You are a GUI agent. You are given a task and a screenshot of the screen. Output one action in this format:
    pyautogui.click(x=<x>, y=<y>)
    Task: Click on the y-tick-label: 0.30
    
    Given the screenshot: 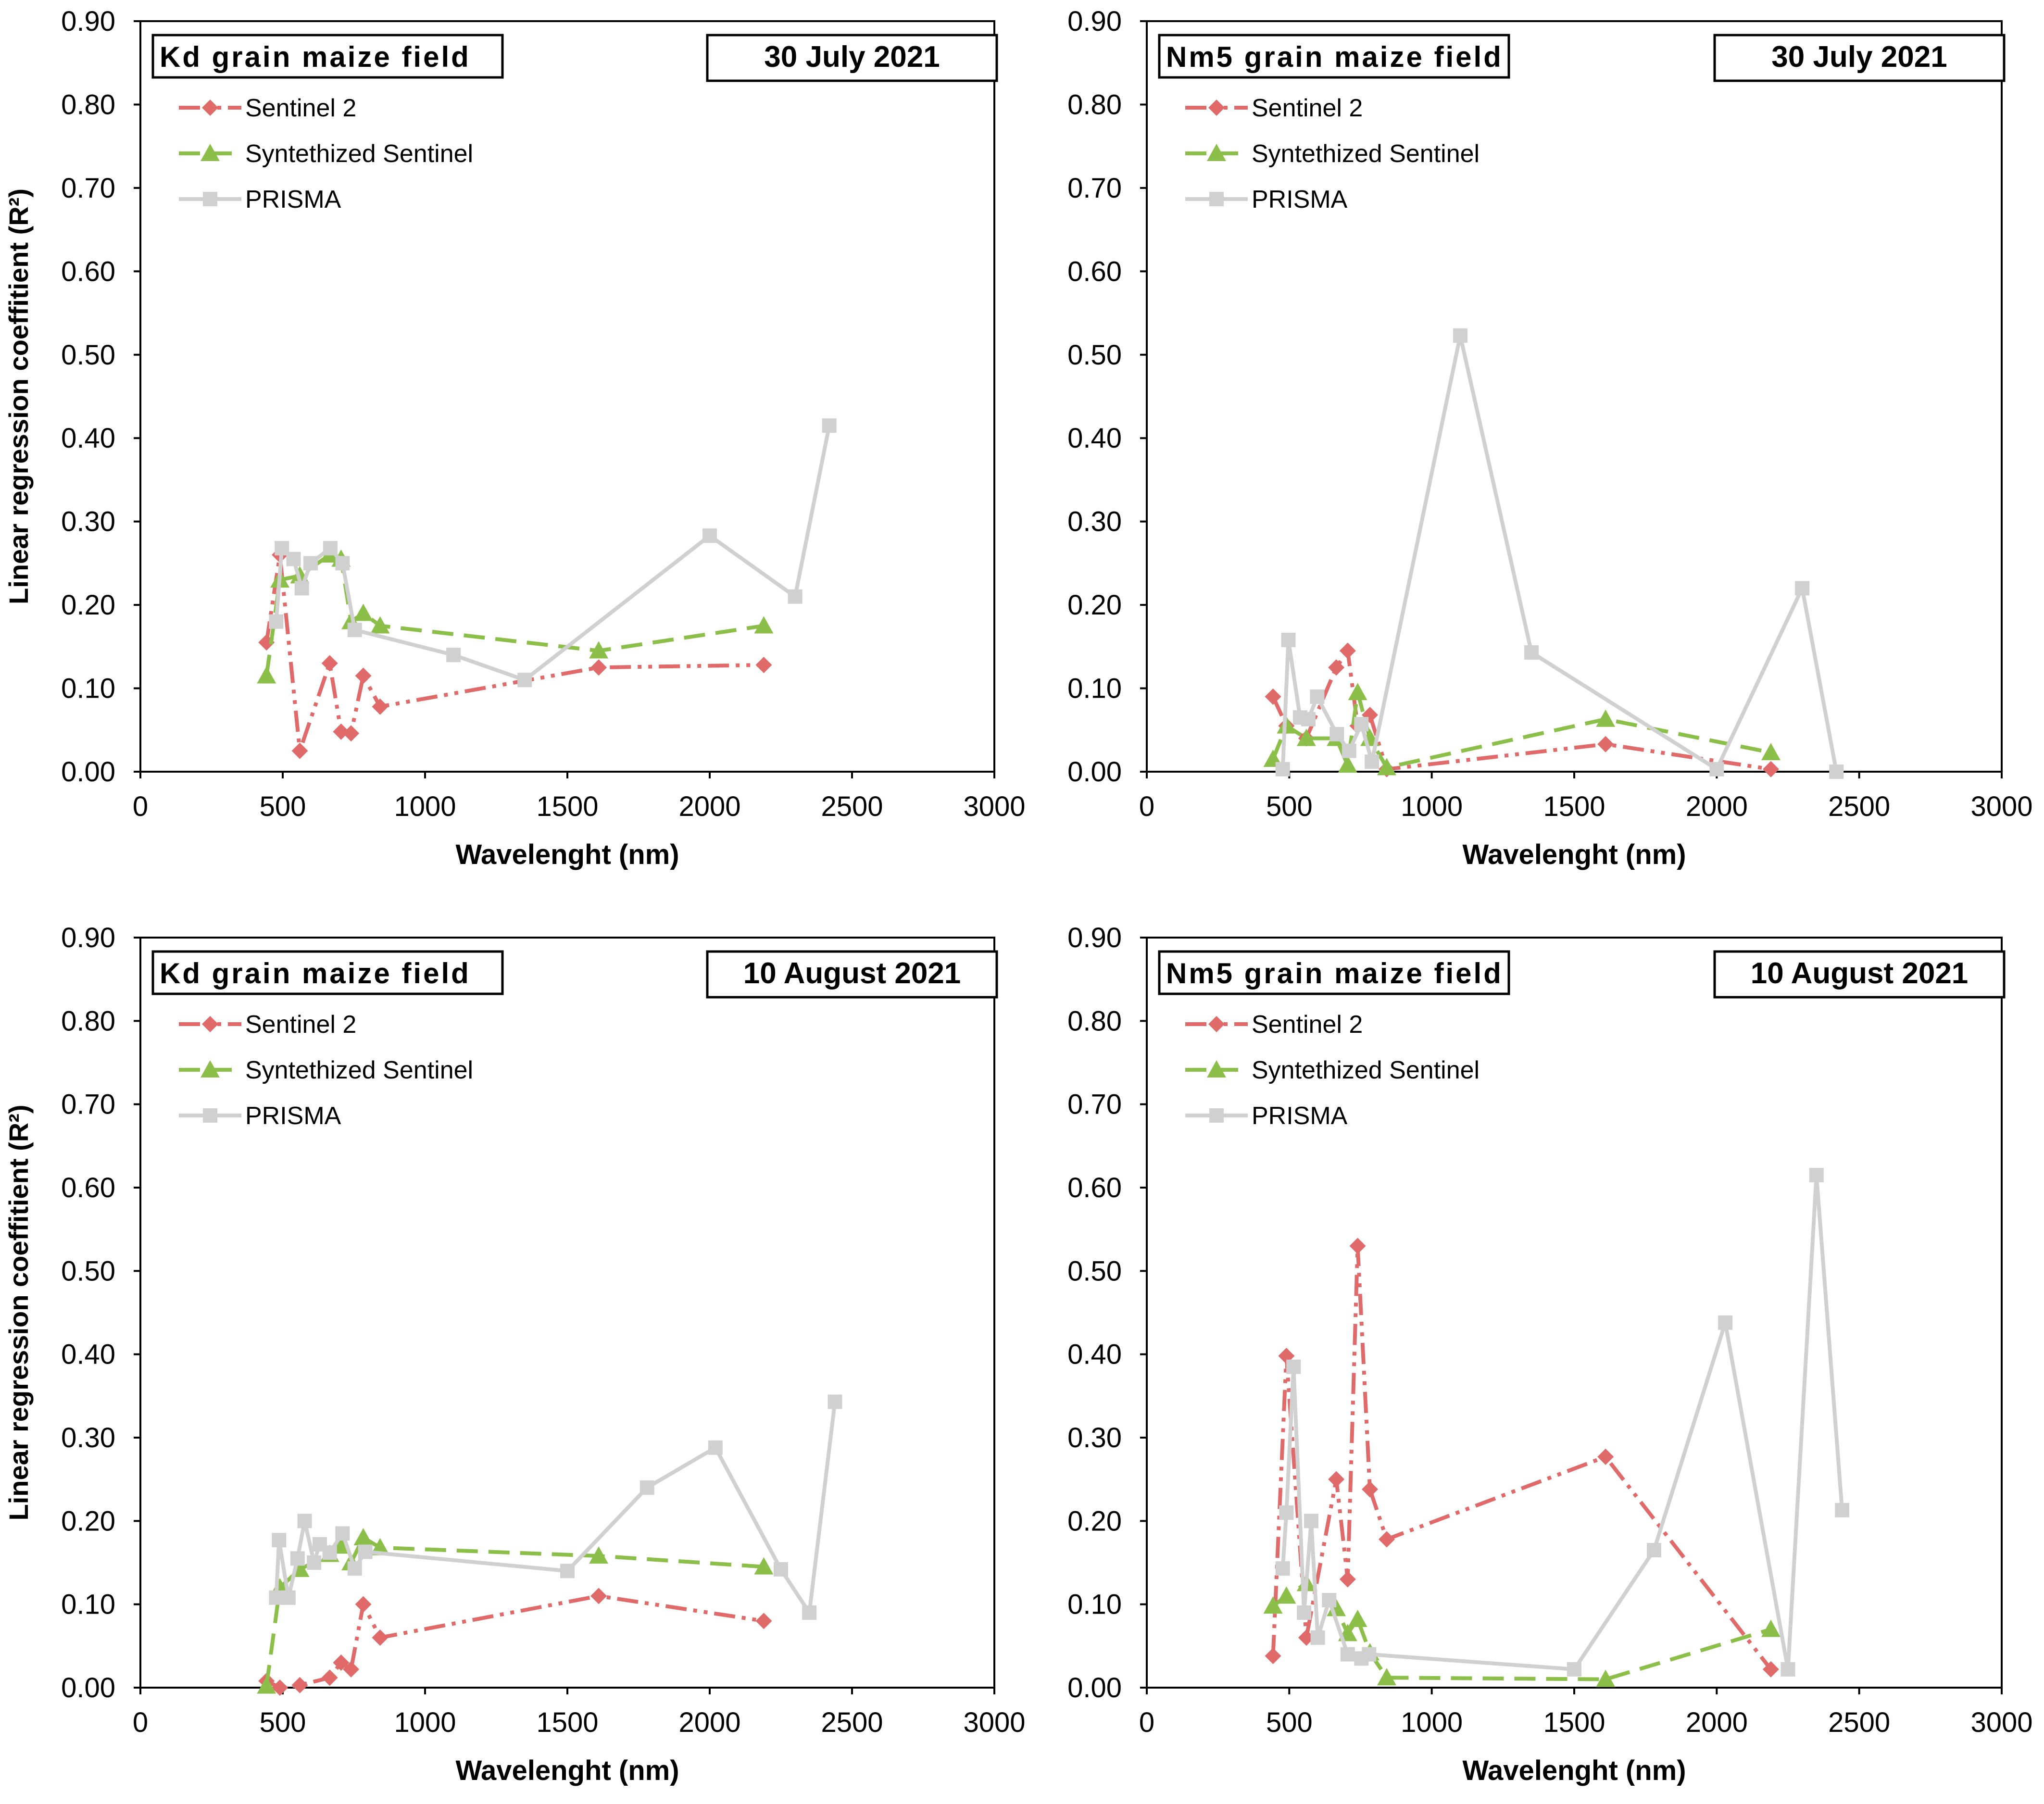 What is the action you would take?
    pyautogui.click(x=1094, y=522)
    